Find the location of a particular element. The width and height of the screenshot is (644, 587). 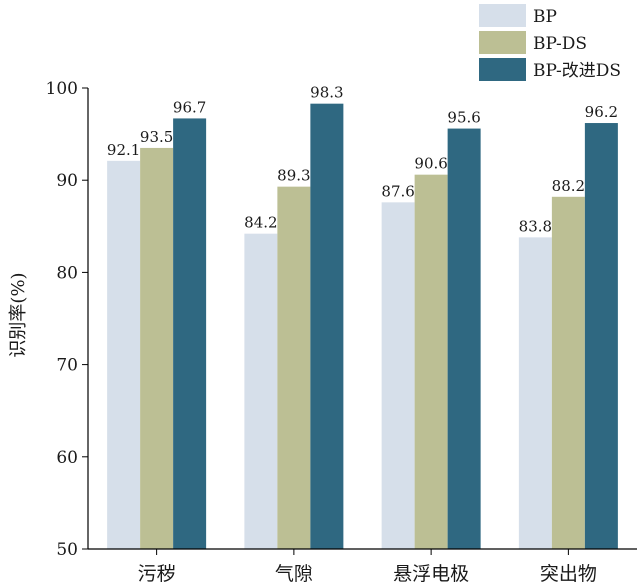

y-axis: 50 60 70 80 90 100 is located at coordinates (67, 319).